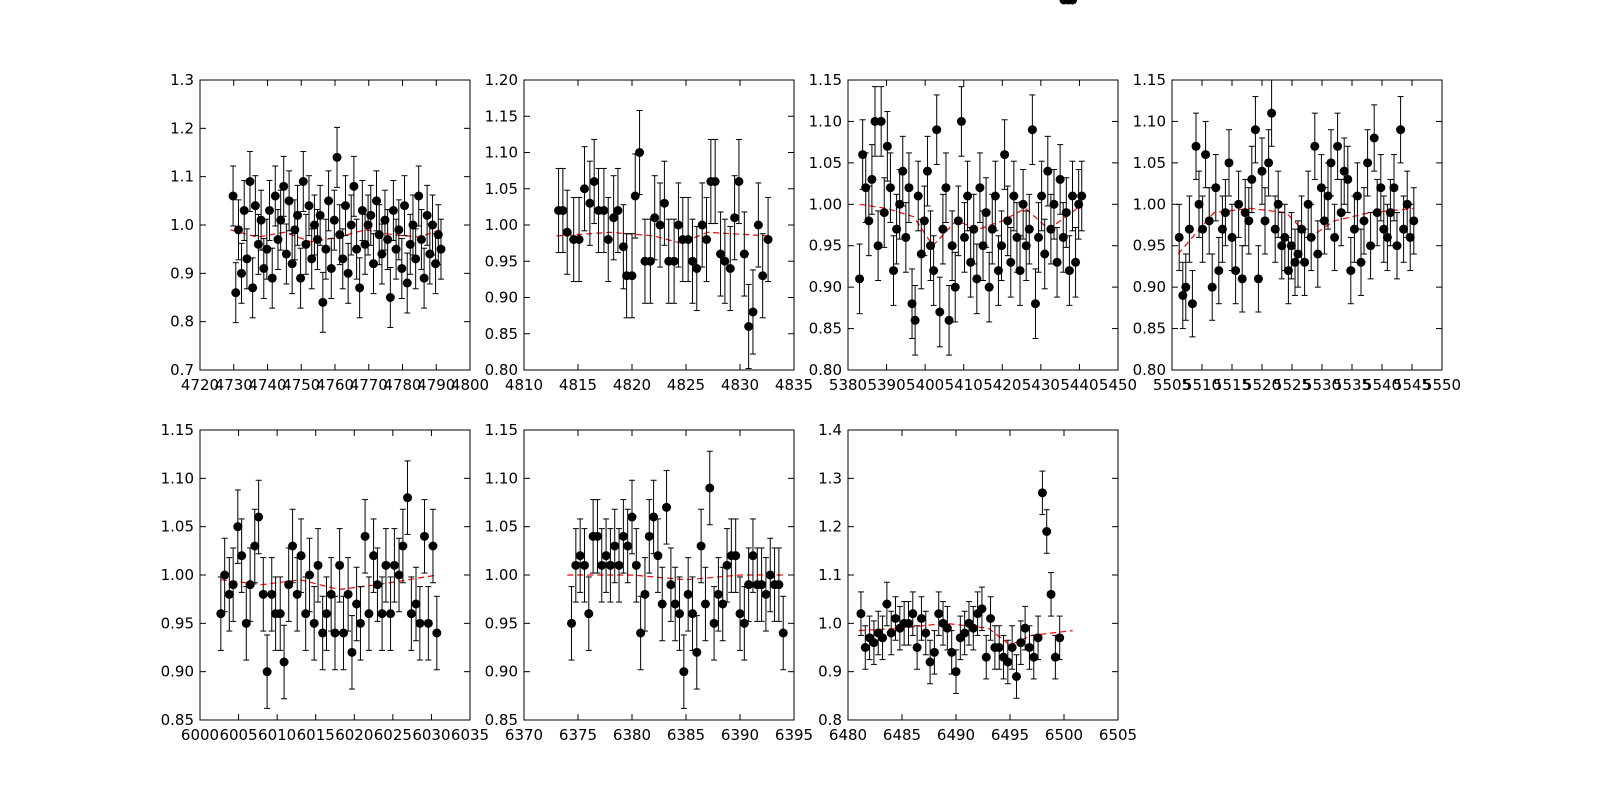 This screenshot has height=800, width=1600. Describe the element at coordinates (794, 735) in the screenshot. I see `x-tick-label: 6395` at that location.